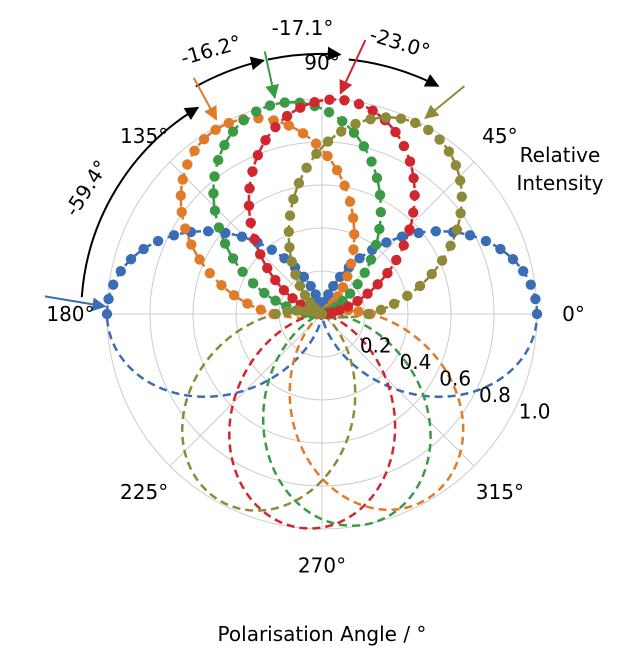  What do you see at coordinates (211, 50) in the screenshot?
I see `phase-label: -16.2°` at bounding box center [211, 50].